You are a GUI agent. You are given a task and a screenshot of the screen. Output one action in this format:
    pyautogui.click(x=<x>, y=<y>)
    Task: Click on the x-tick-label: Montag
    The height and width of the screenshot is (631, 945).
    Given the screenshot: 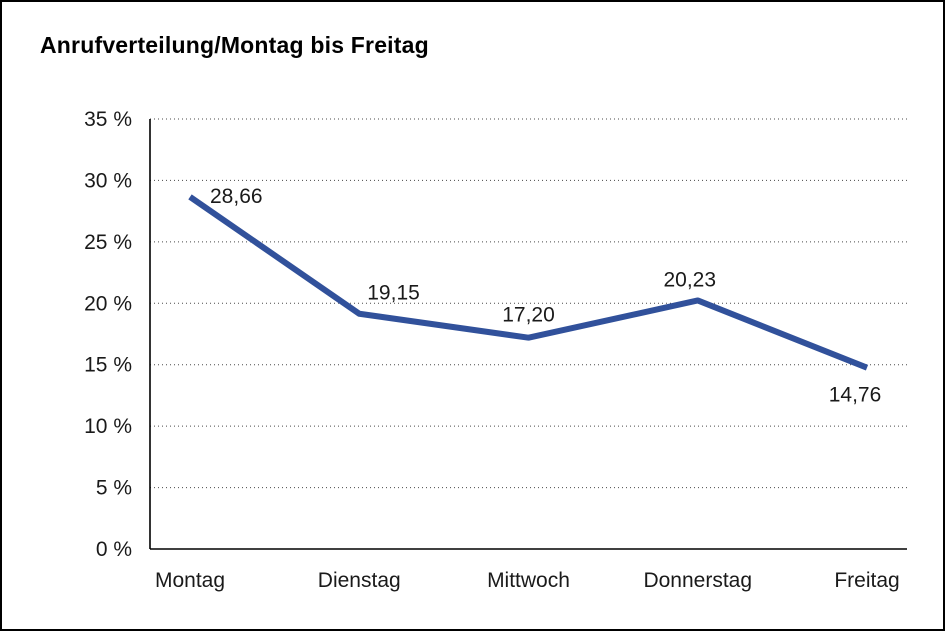 What is the action you would take?
    pyautogui.click(x=190, y=580)
    